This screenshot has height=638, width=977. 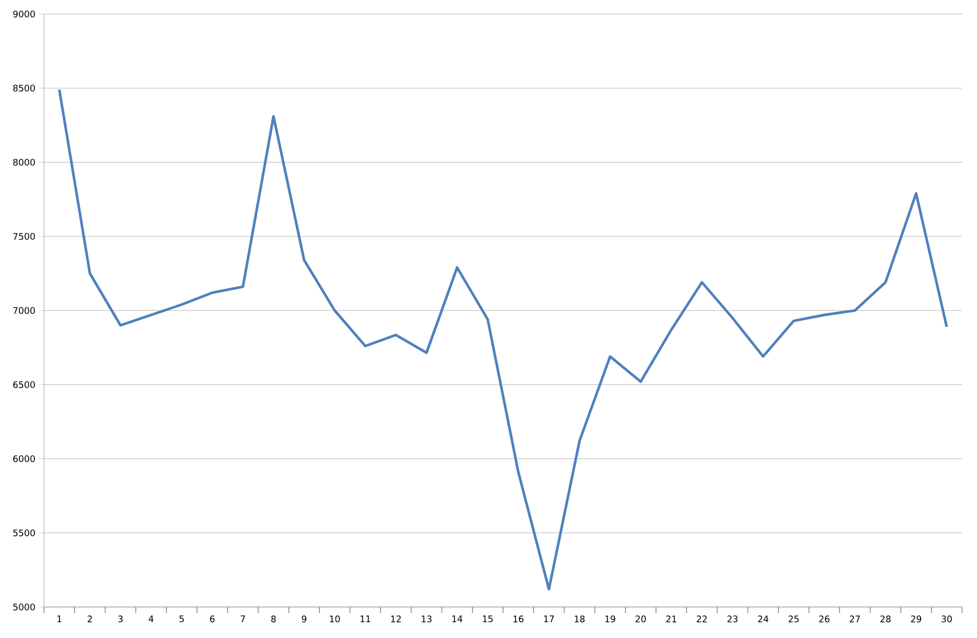 What do you see at coordinates (24, 607) in the screenshot?
I see `y-tick-label: 5000` at bounding box center [24, 607].